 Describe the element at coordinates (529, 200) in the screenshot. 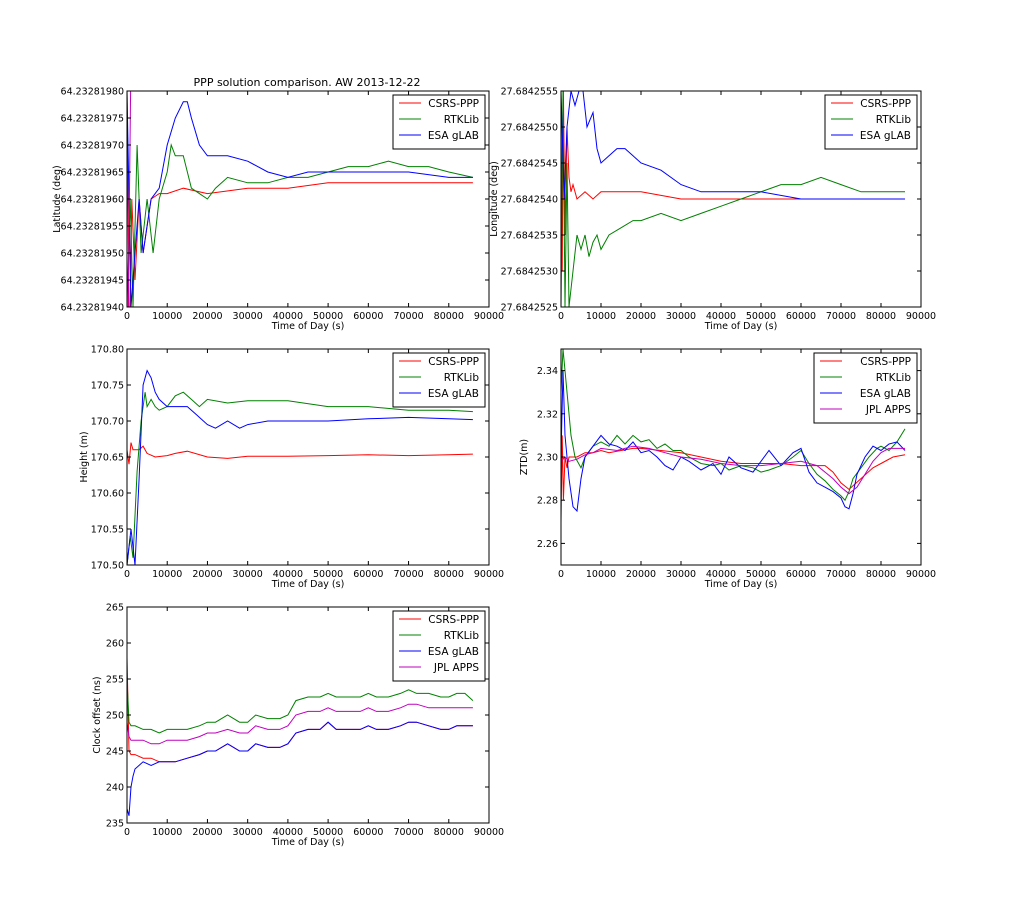

I see `y-tick-label-lon: 27.6842540` at that location.